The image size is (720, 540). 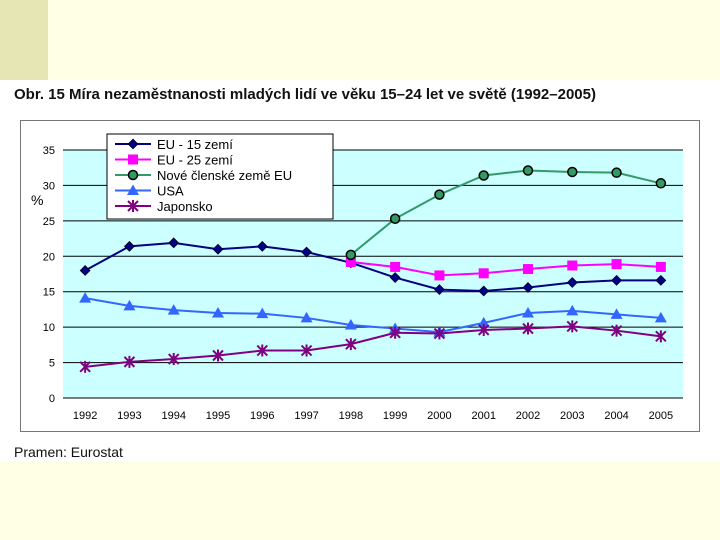 What do you see at coordinates (49, 328) in the screenshot?
I see `y-tick-label: 10` at bounding box center [49, 328].